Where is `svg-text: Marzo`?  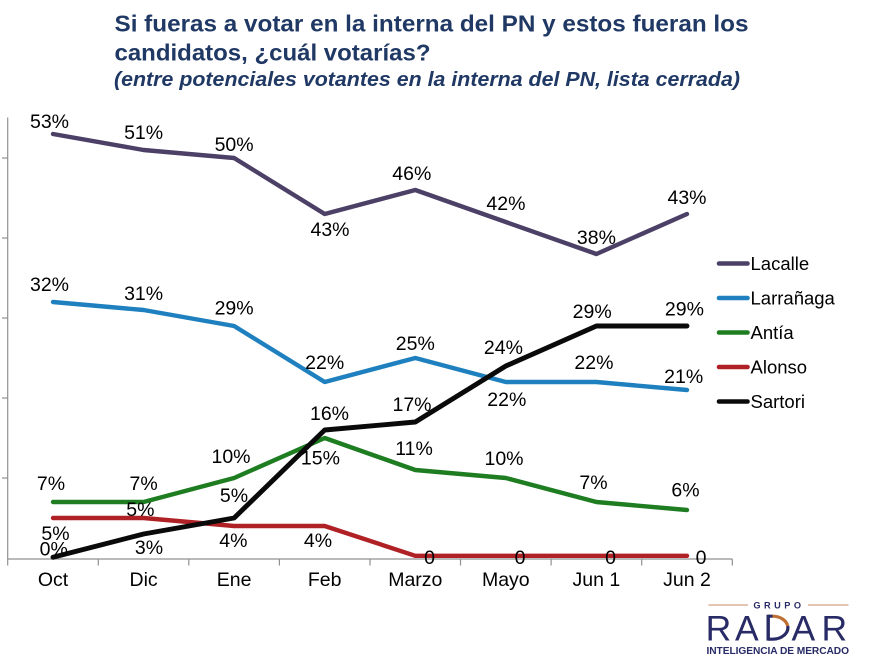
svg-text: Marzo is located at coordinates (415, 580).